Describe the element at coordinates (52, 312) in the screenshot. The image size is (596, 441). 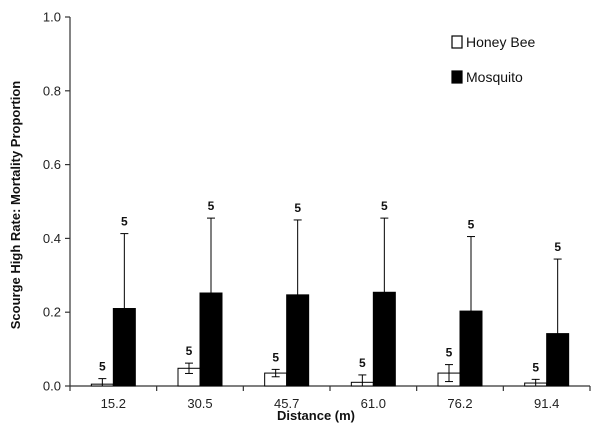
I see `y-tick-label: 0.2` at that location.